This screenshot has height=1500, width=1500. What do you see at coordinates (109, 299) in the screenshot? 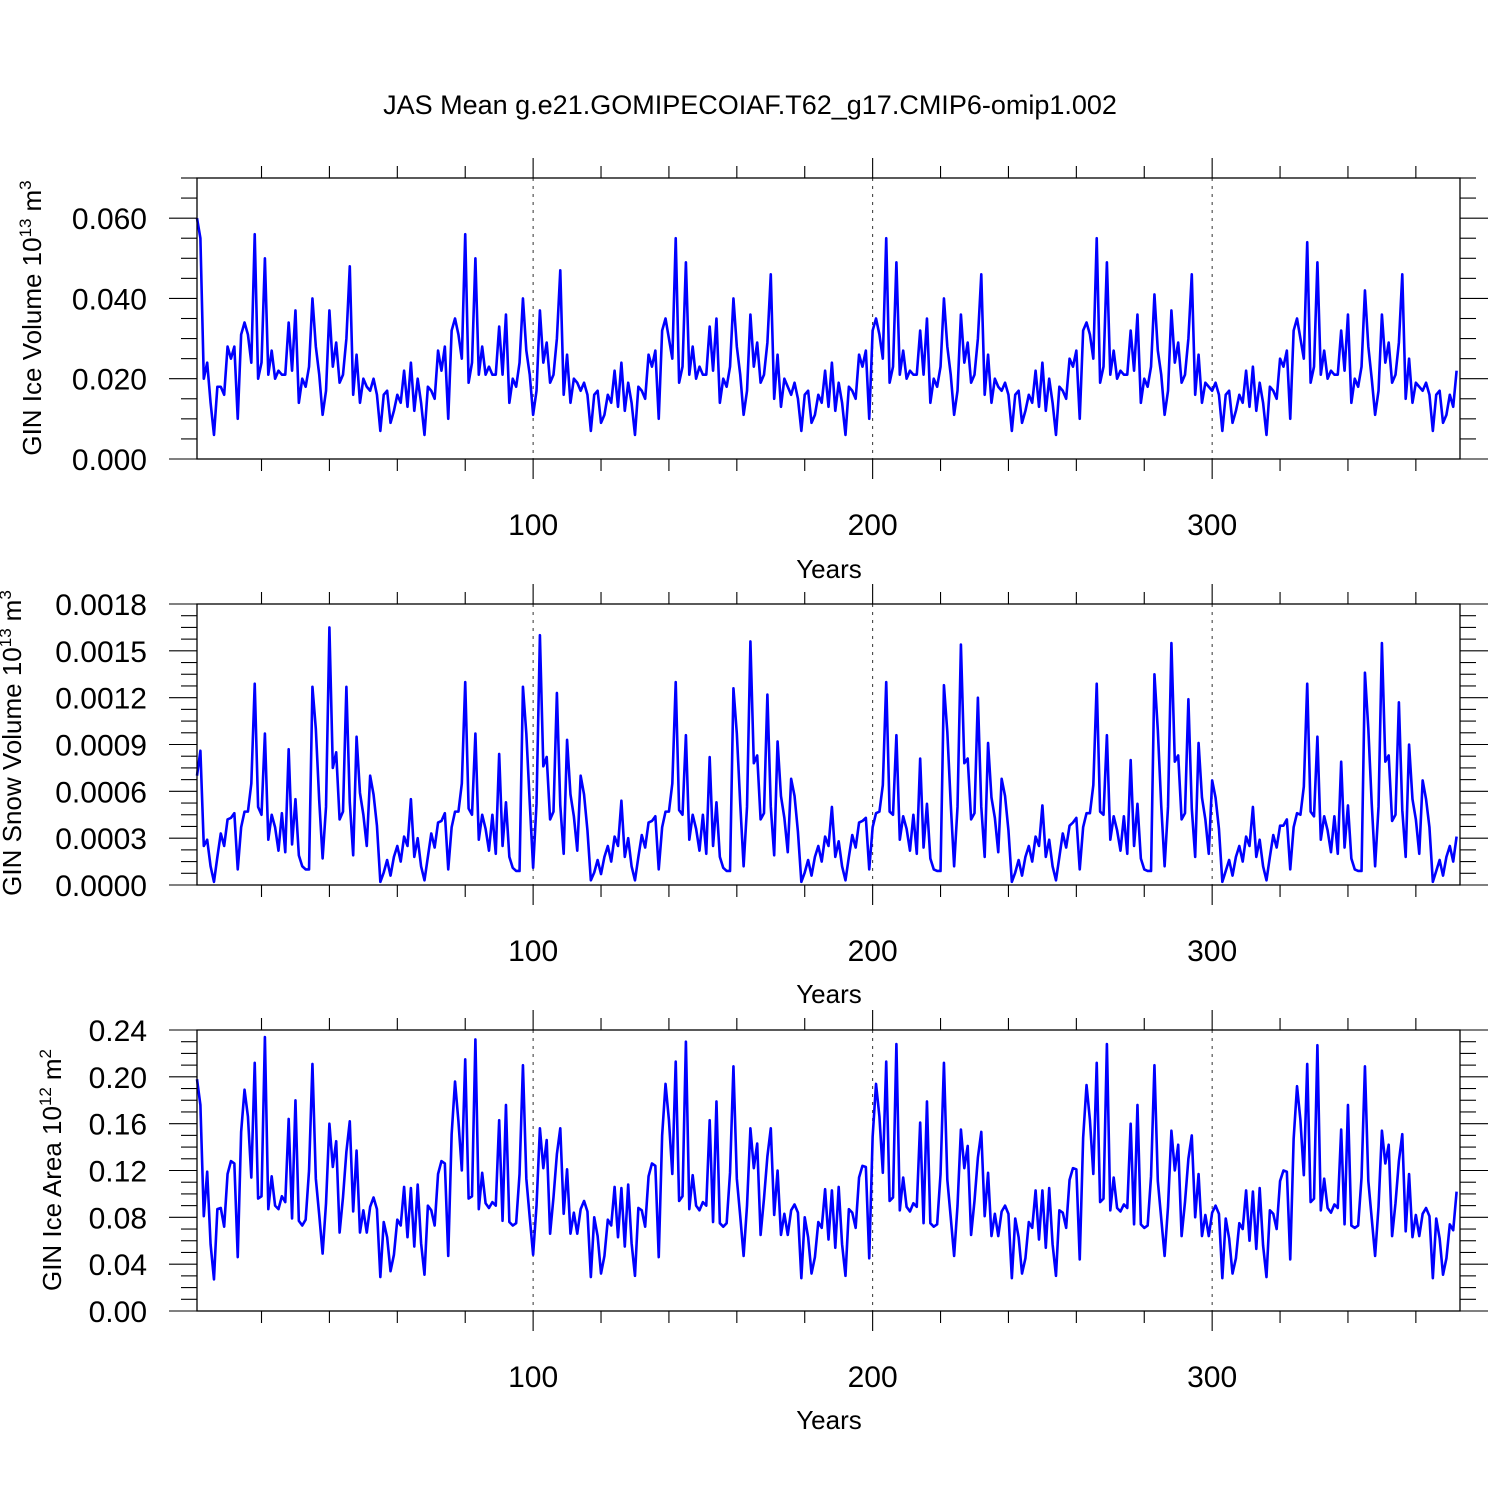
I see `ice-volume-y-tick-label-2: 0.040` at bounding box center [109, 299].